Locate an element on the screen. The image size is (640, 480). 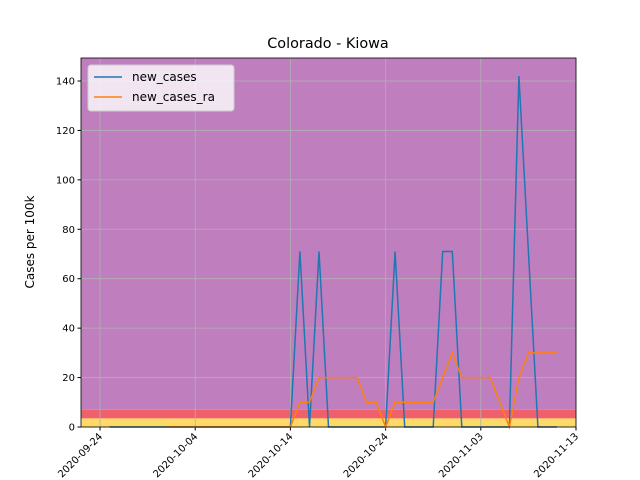
x-tick-label: 2020-10-14 is located at coordinates (271, 455).